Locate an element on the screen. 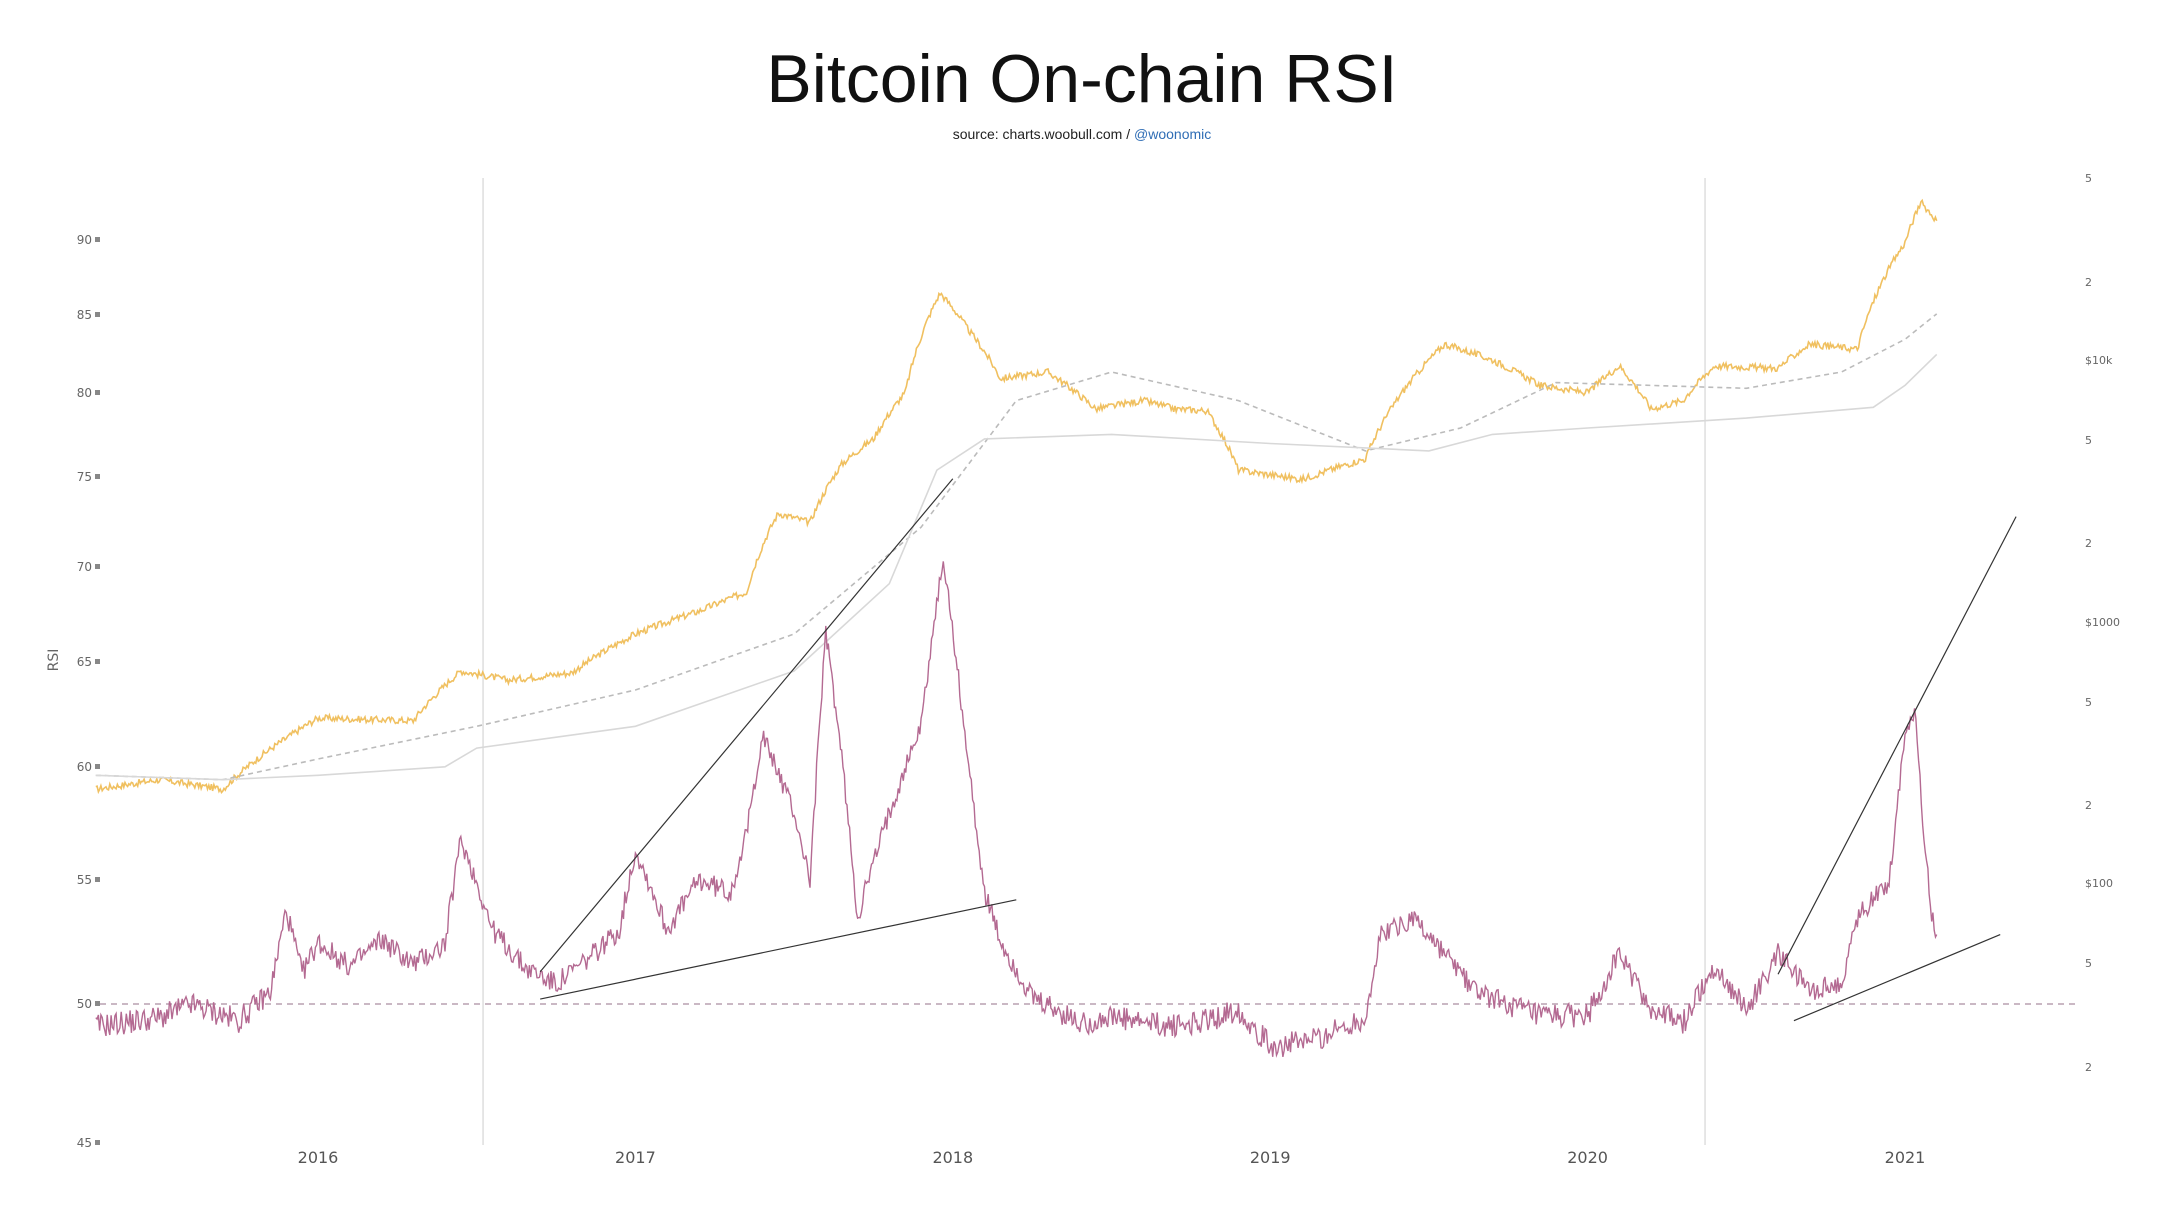  left-tick-label: 80 is located at coordinates (84, 393).